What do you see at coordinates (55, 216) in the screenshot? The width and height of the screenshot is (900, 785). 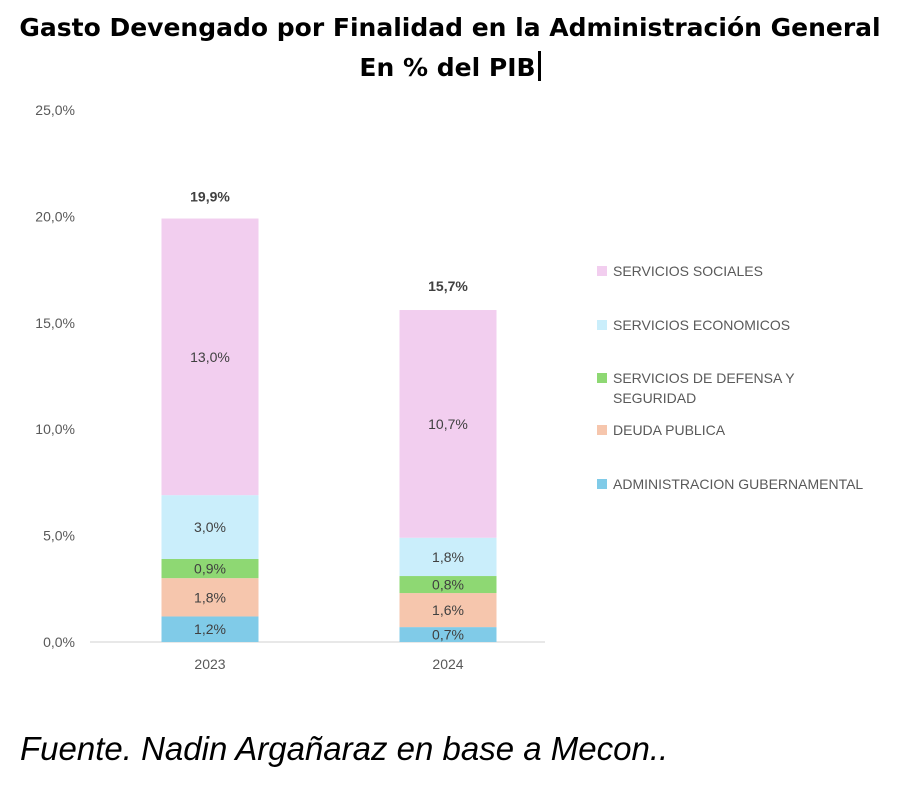 I see `y-tick-label: 20,0%` at bounding box center [55, 216].